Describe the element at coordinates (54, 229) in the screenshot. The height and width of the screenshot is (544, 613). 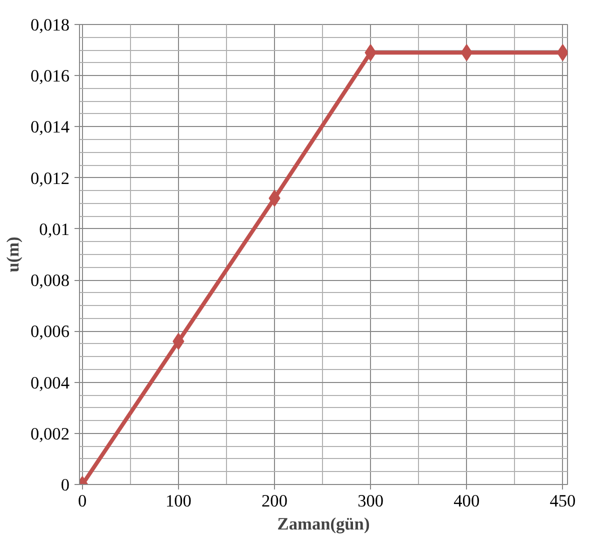
I see `y-tick-label: 0,01` at that location.